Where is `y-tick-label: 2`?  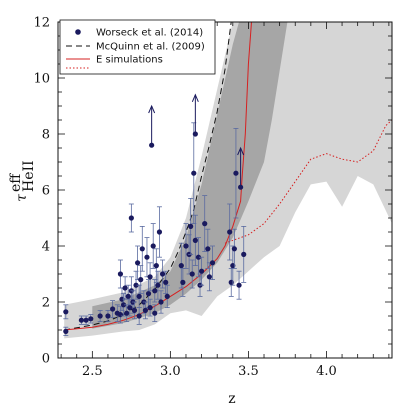
y-tick-label: 2 is located at coordinates (46, 303).